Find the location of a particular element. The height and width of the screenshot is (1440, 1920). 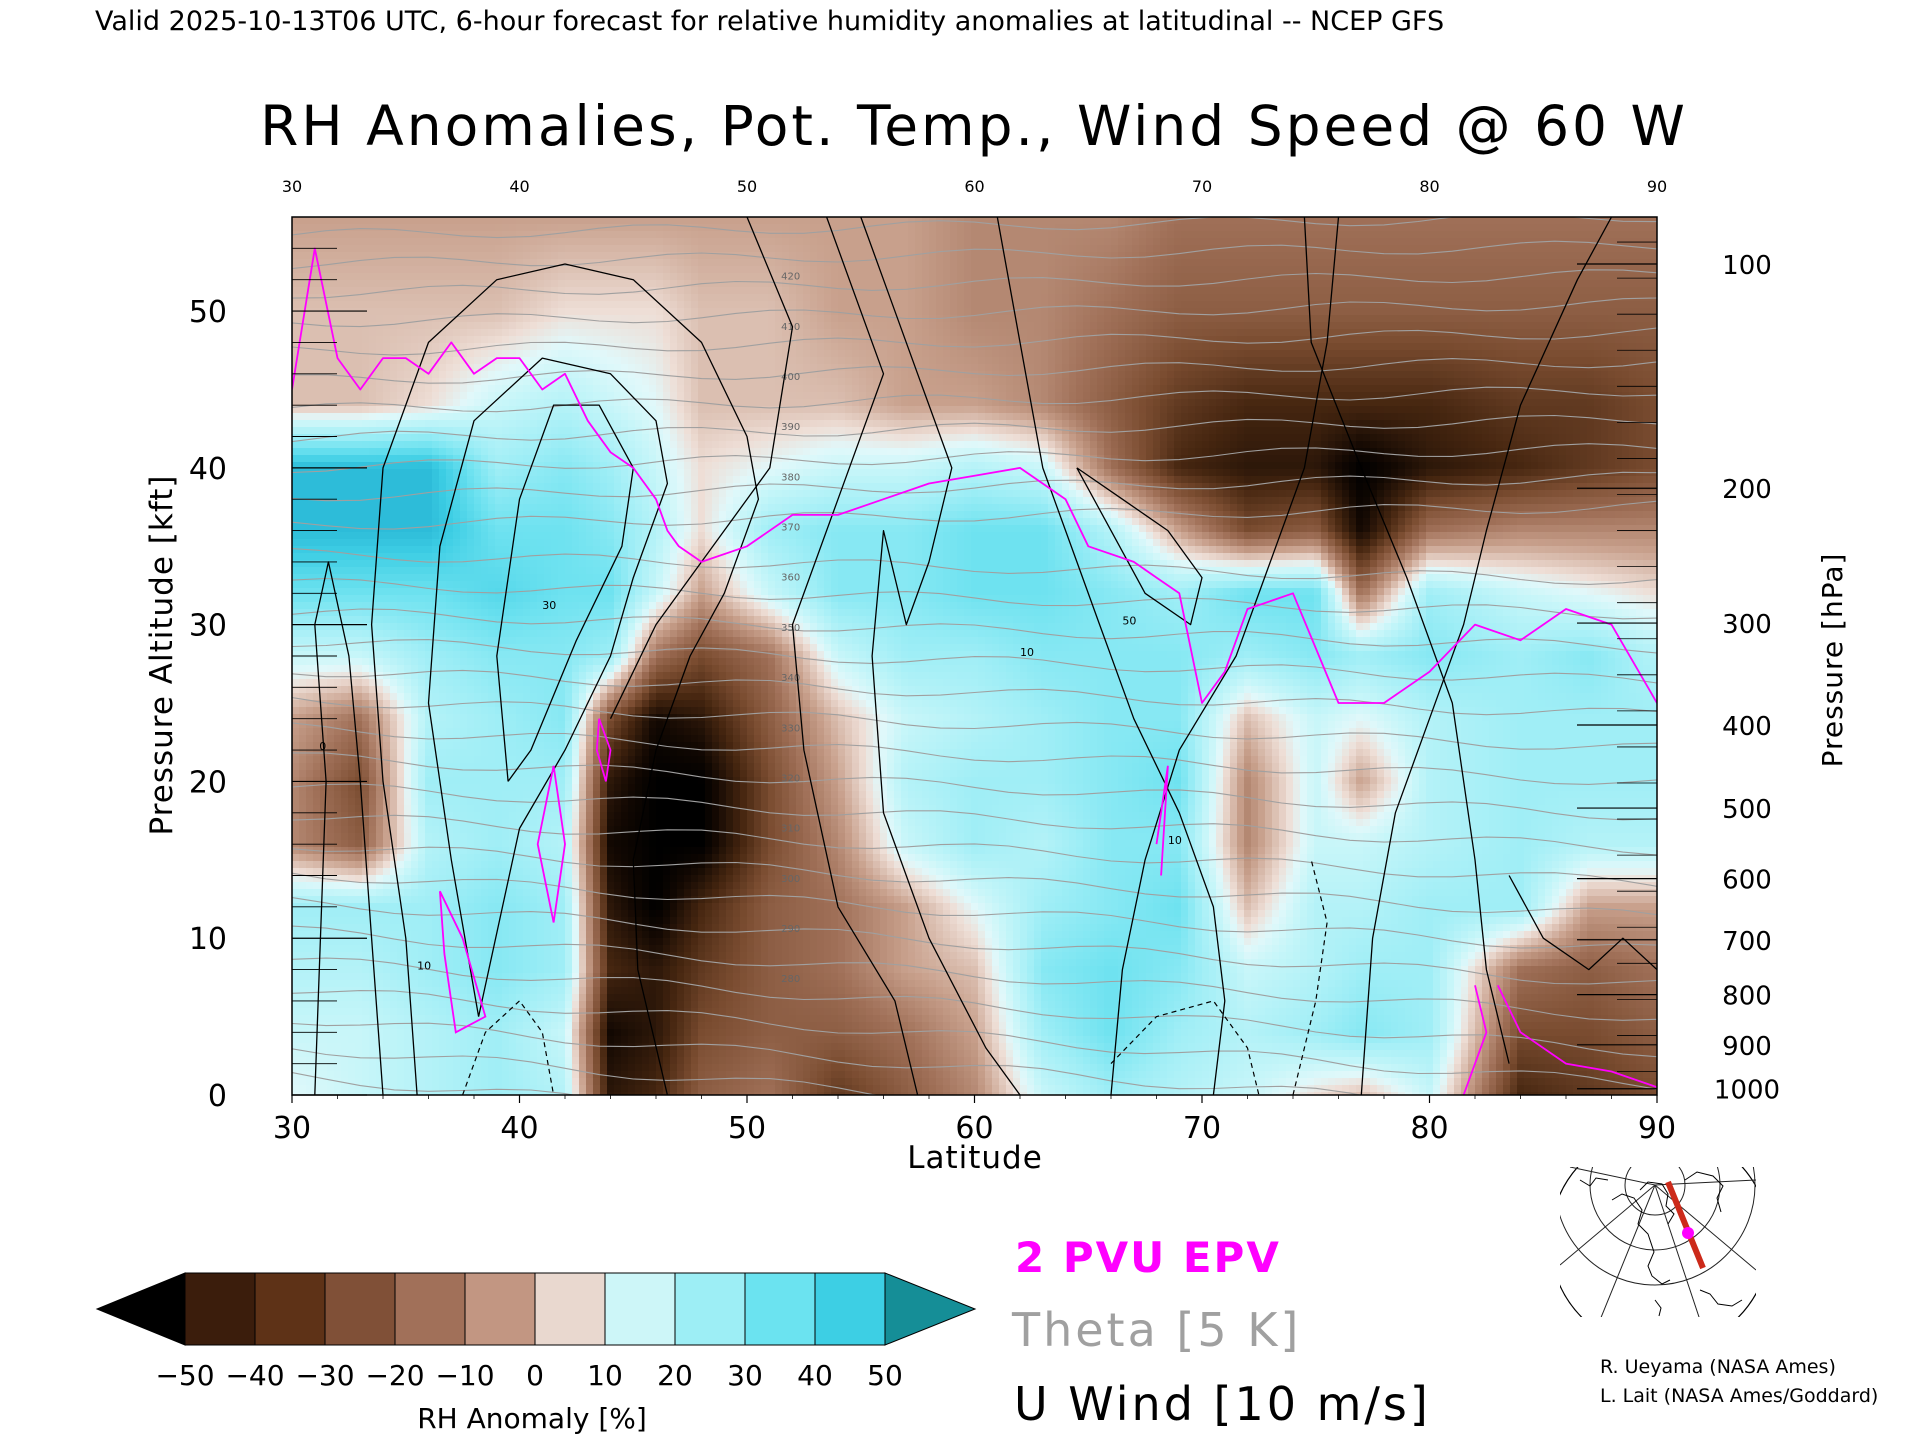

colorbar-tick-label: 20 is located at coordinates (675, 1375).